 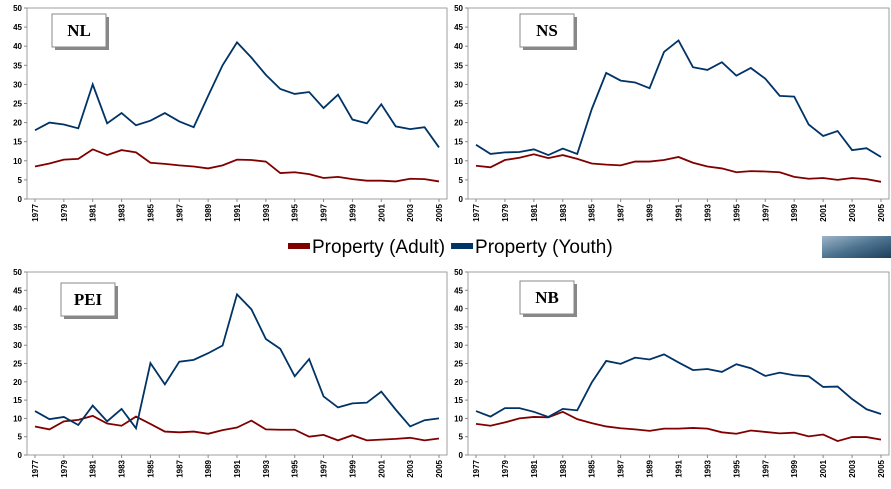 I want to click on panel-title: NB, so click(x=547, y=297).